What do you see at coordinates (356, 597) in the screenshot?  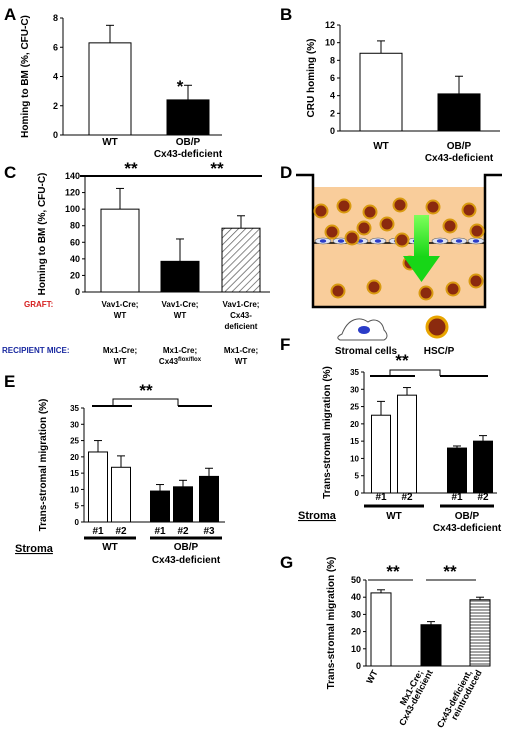 I see `y-tick-label-g-4: 40` at bounding box center [356, 597].